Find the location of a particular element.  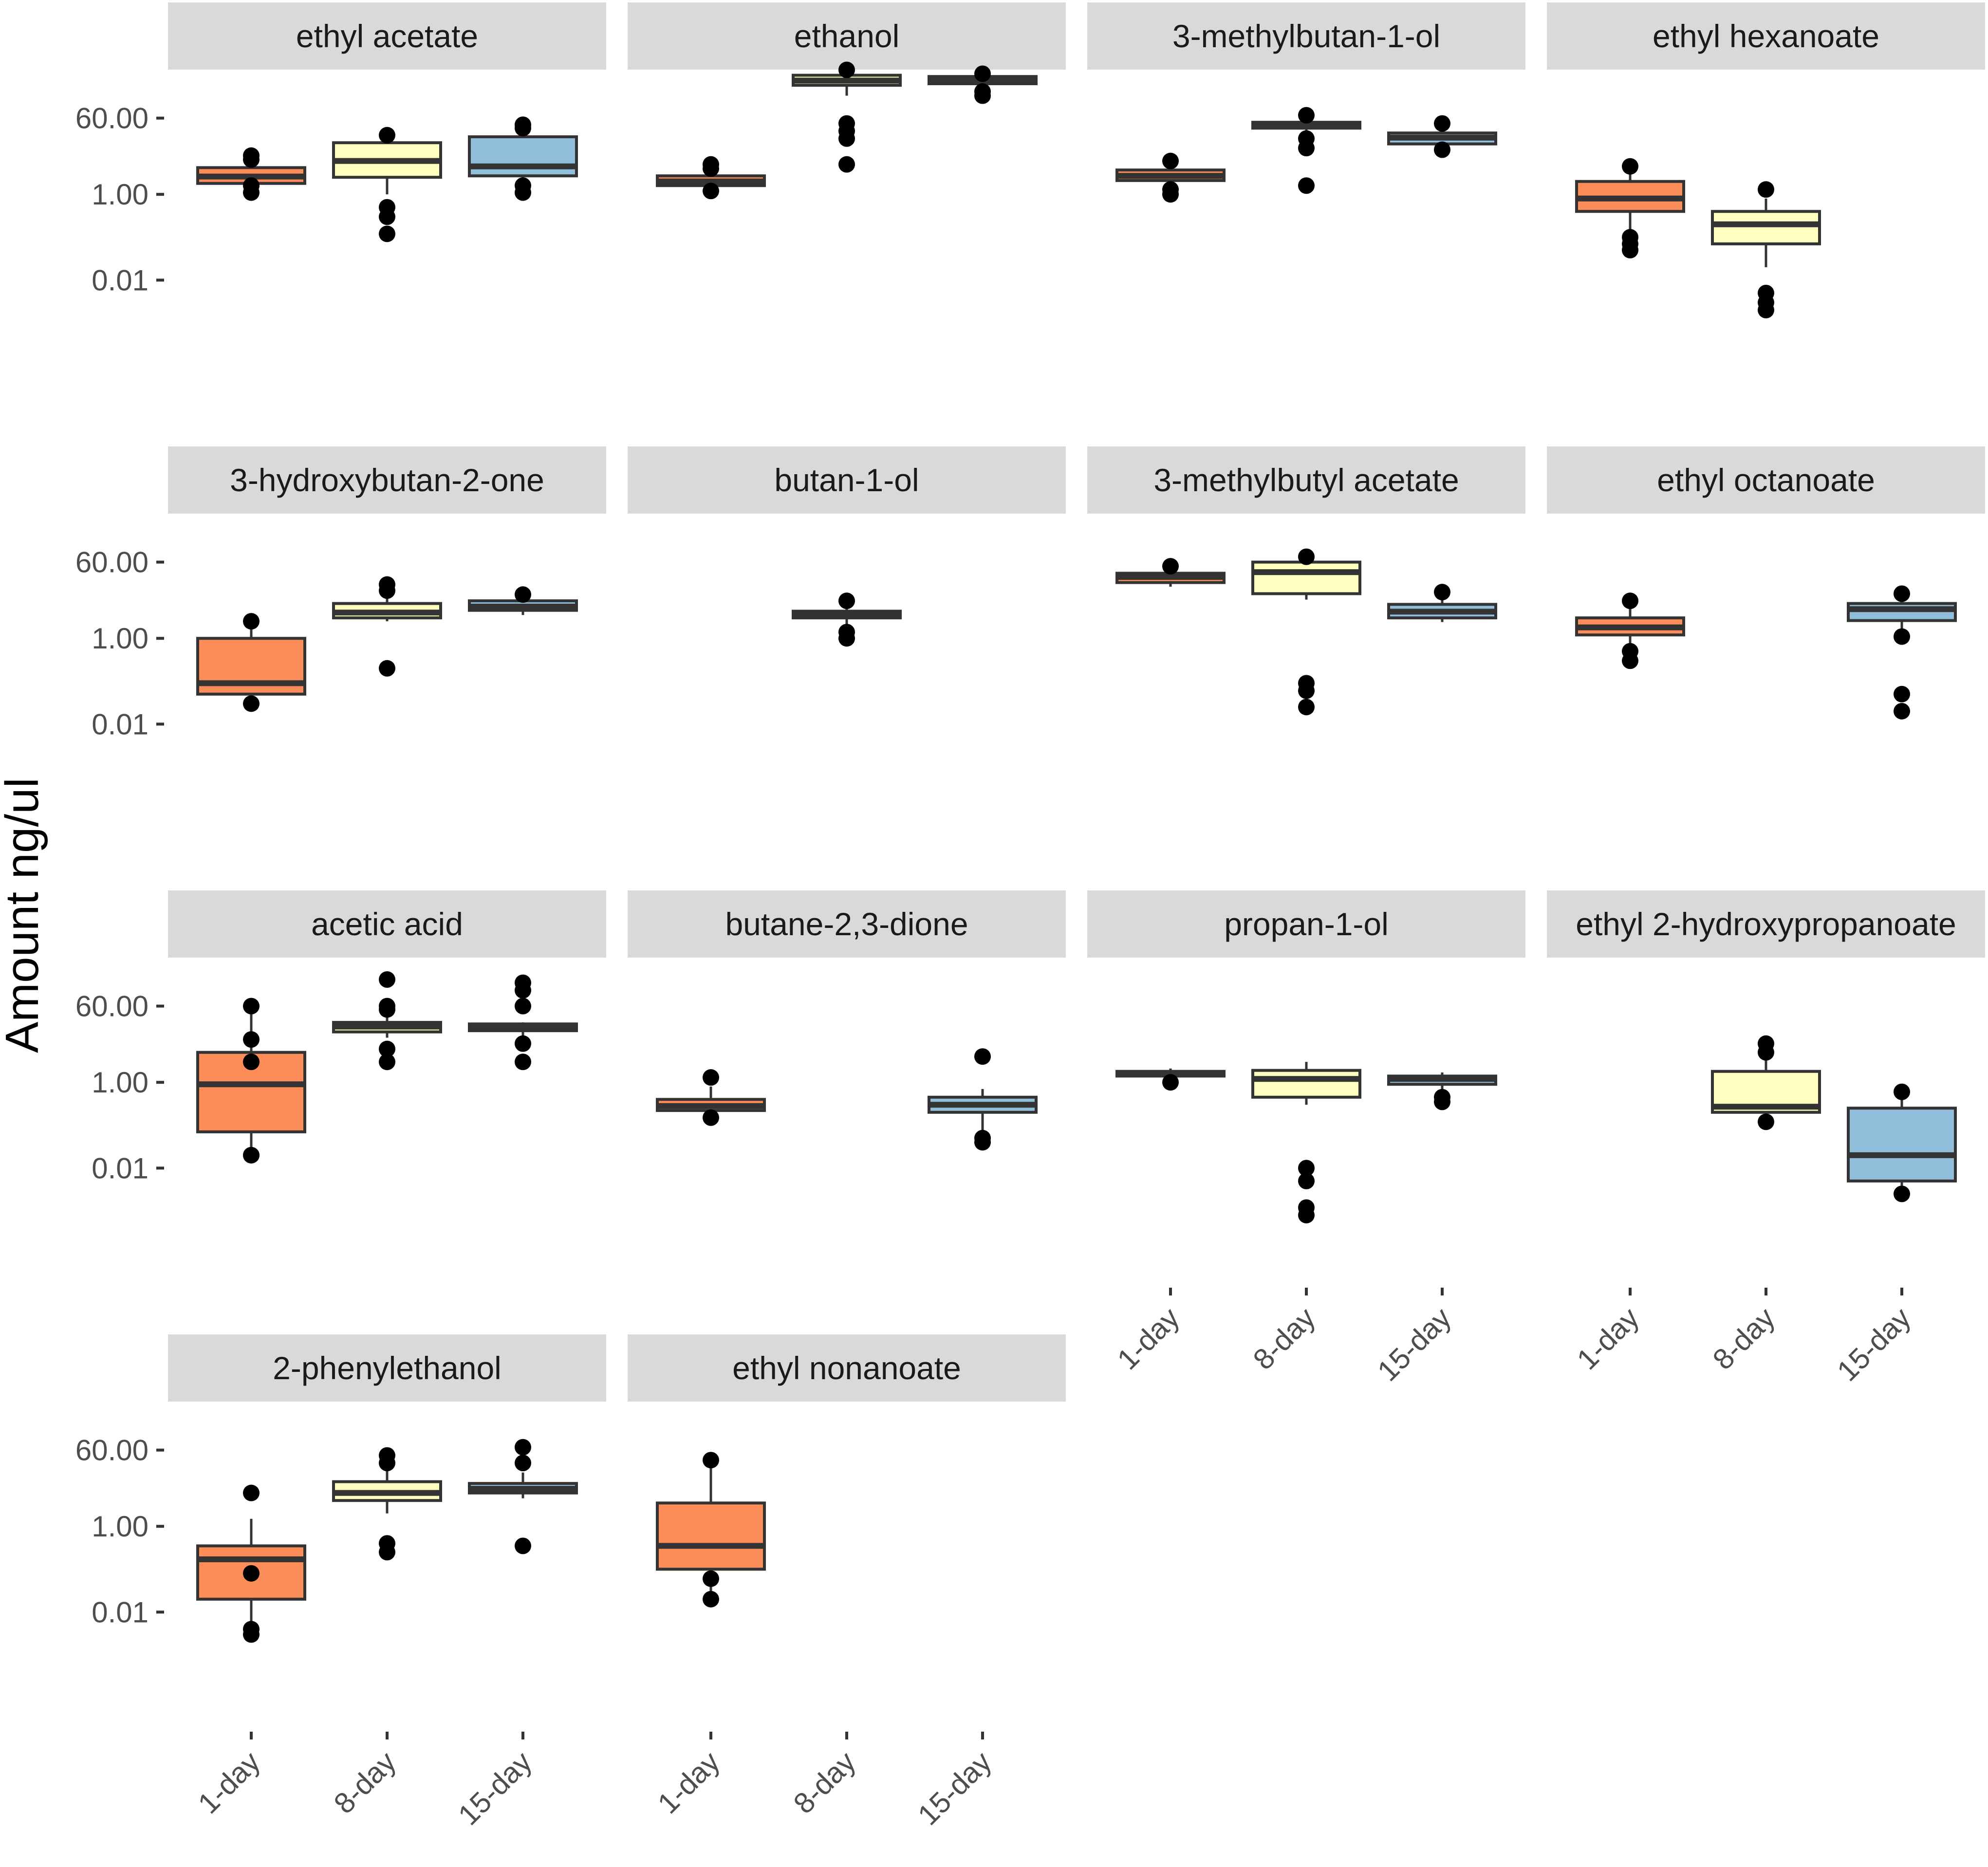

panel-title: 3-methylbutan-1-ol is located at coordinates (1306, 36).